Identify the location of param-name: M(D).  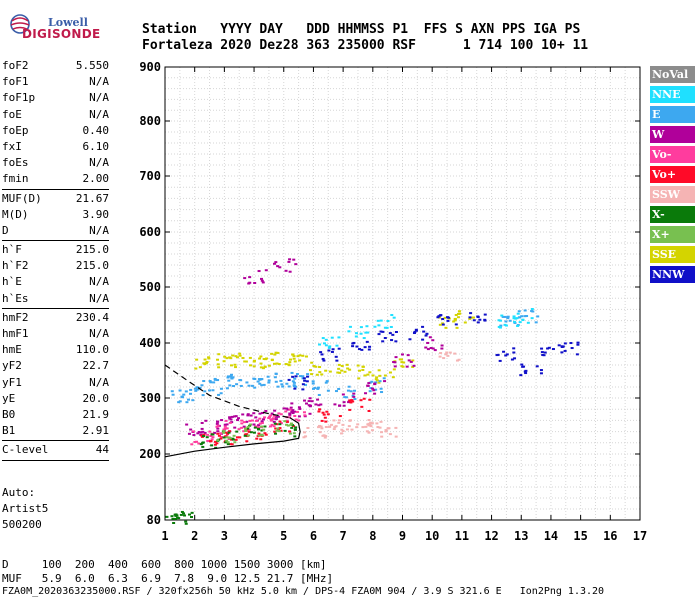
(15, 214).